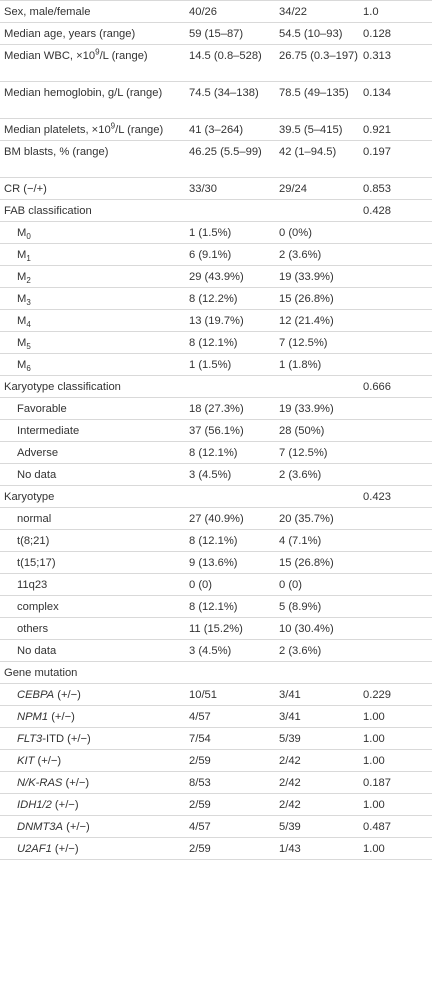 Image resolution: width=432 pixels, height=1007 pixels. I want to click on group1-value: 37 (56.1%), so click(216, 431).